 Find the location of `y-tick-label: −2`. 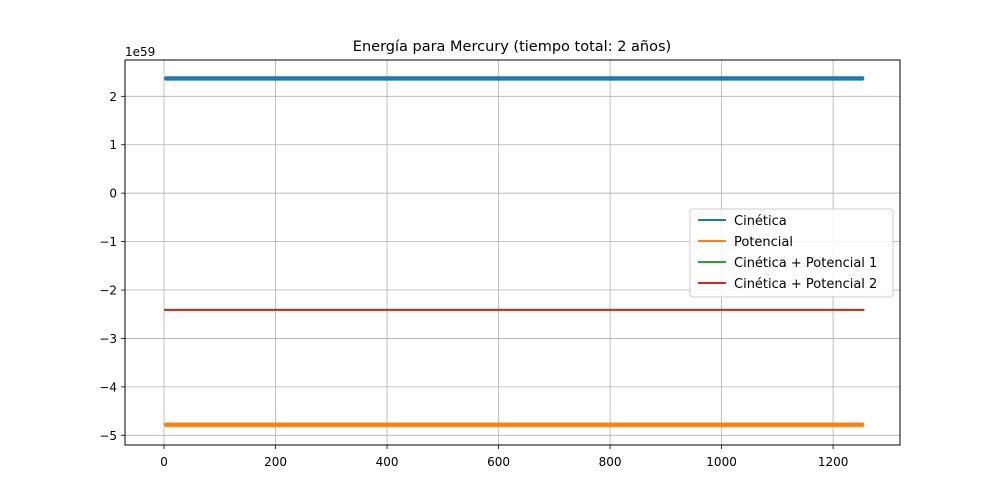

y-tick-label: −2 is located at coordinates (108, 291).